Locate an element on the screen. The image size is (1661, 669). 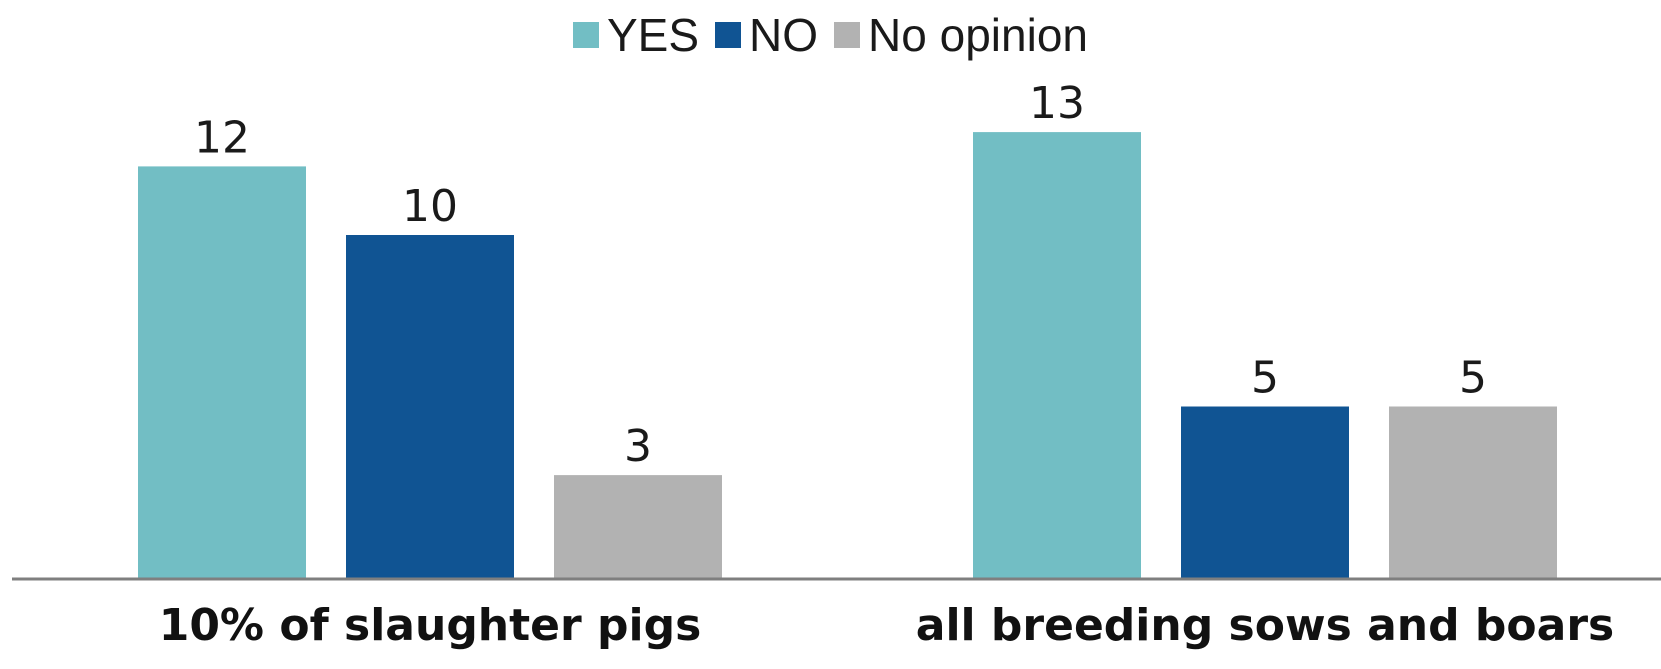
legend: YES NO No opinion is located at coordinates (830, 35).